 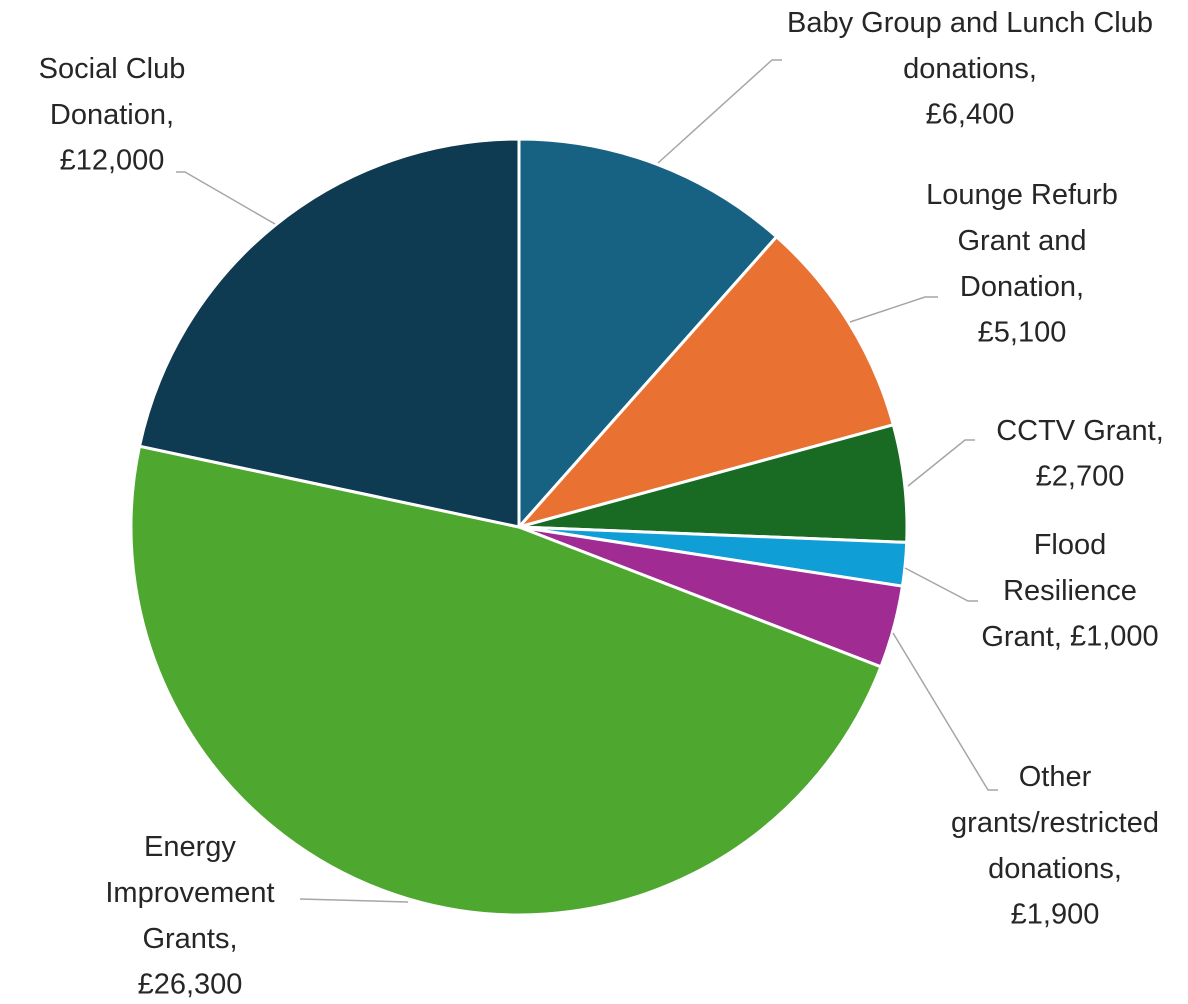 What do you see at coordinates (1059, 777) in the screenshot?
I see `label-line: Other` at bounding box center [1059, 777].